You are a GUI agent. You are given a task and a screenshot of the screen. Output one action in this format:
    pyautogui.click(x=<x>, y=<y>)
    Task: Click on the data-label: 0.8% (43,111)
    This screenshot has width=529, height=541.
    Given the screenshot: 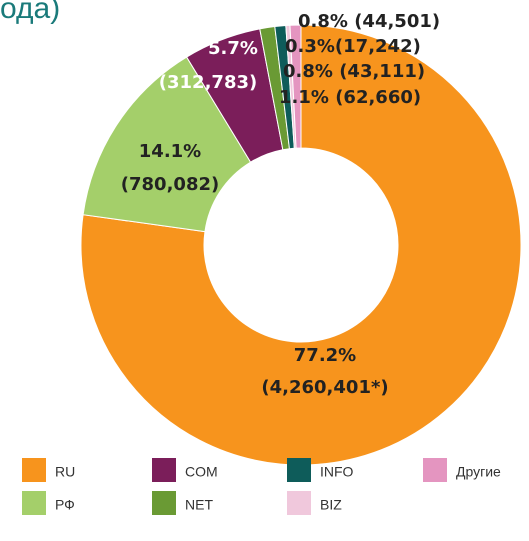 What is the action you would take?
    pyautogui.click(x=354, y=71)
    